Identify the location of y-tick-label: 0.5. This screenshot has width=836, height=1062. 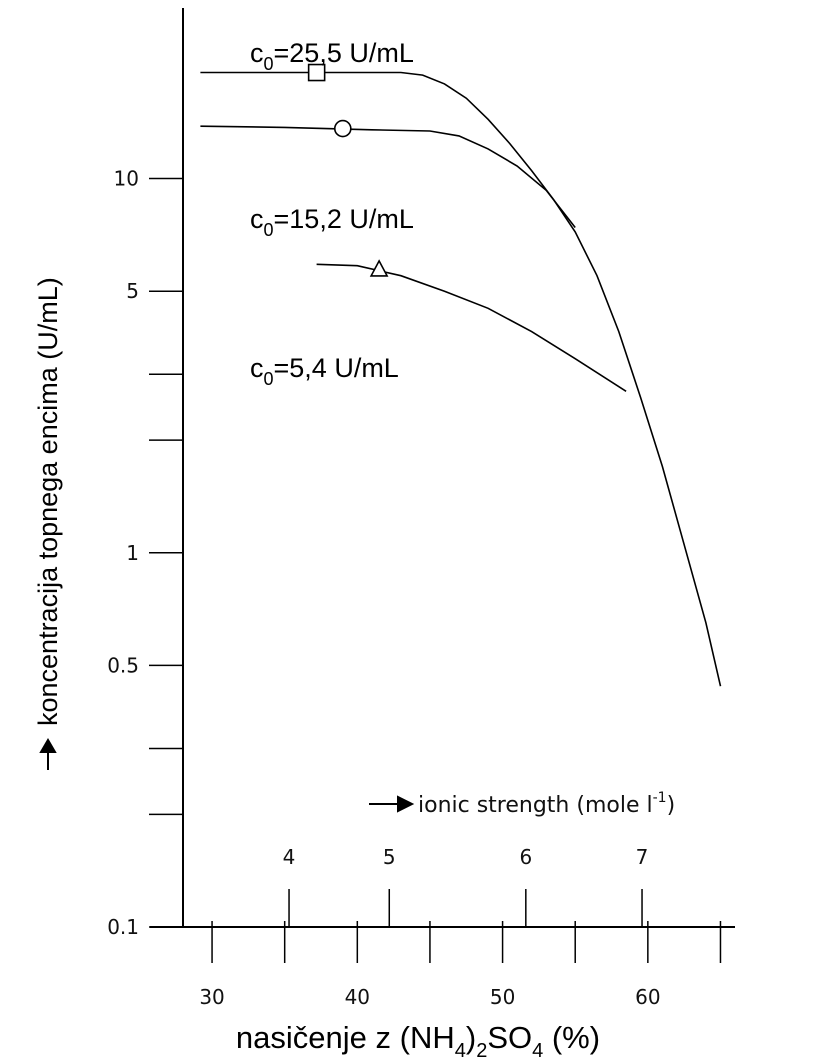
(123, 665).